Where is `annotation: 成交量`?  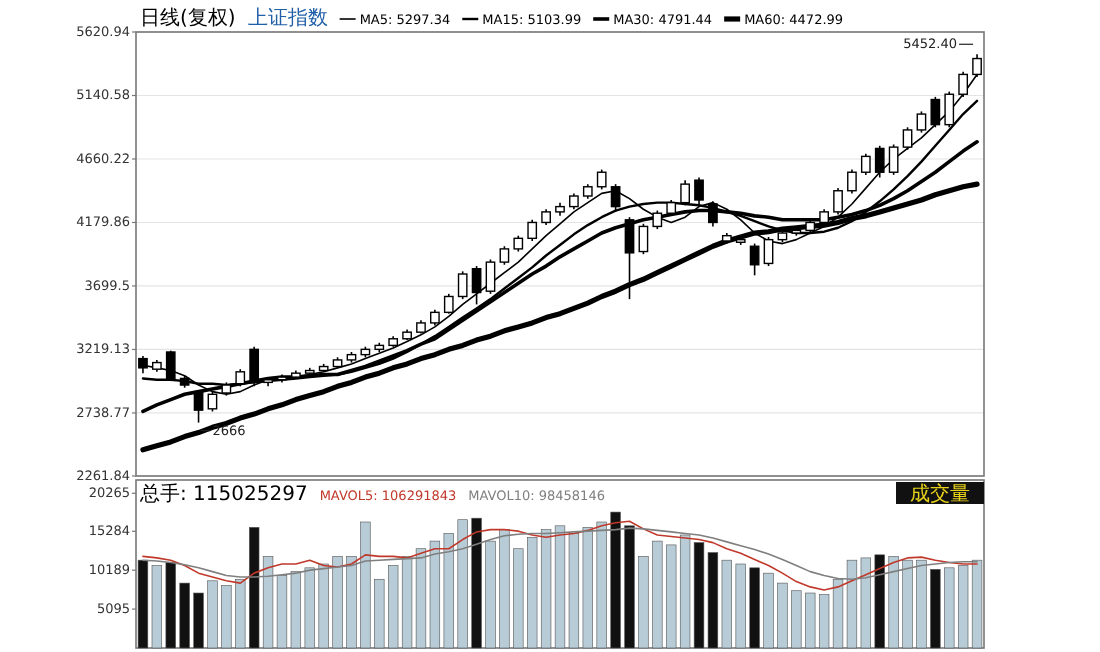
annotation: 成交量 is located at coordinates (940, 494).